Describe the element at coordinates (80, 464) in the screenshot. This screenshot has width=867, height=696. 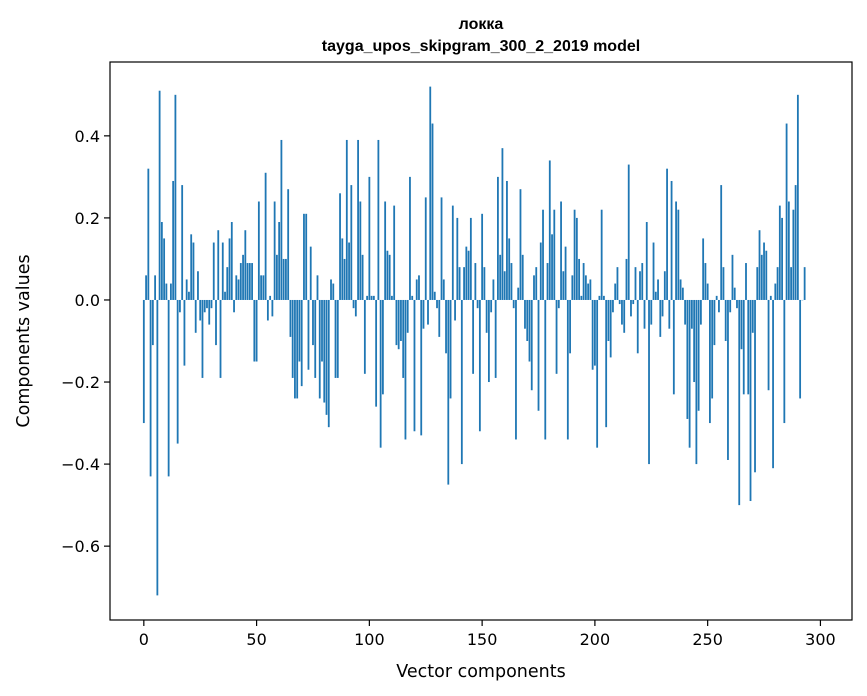
I see `y-tick-label: −0.4` at that location.